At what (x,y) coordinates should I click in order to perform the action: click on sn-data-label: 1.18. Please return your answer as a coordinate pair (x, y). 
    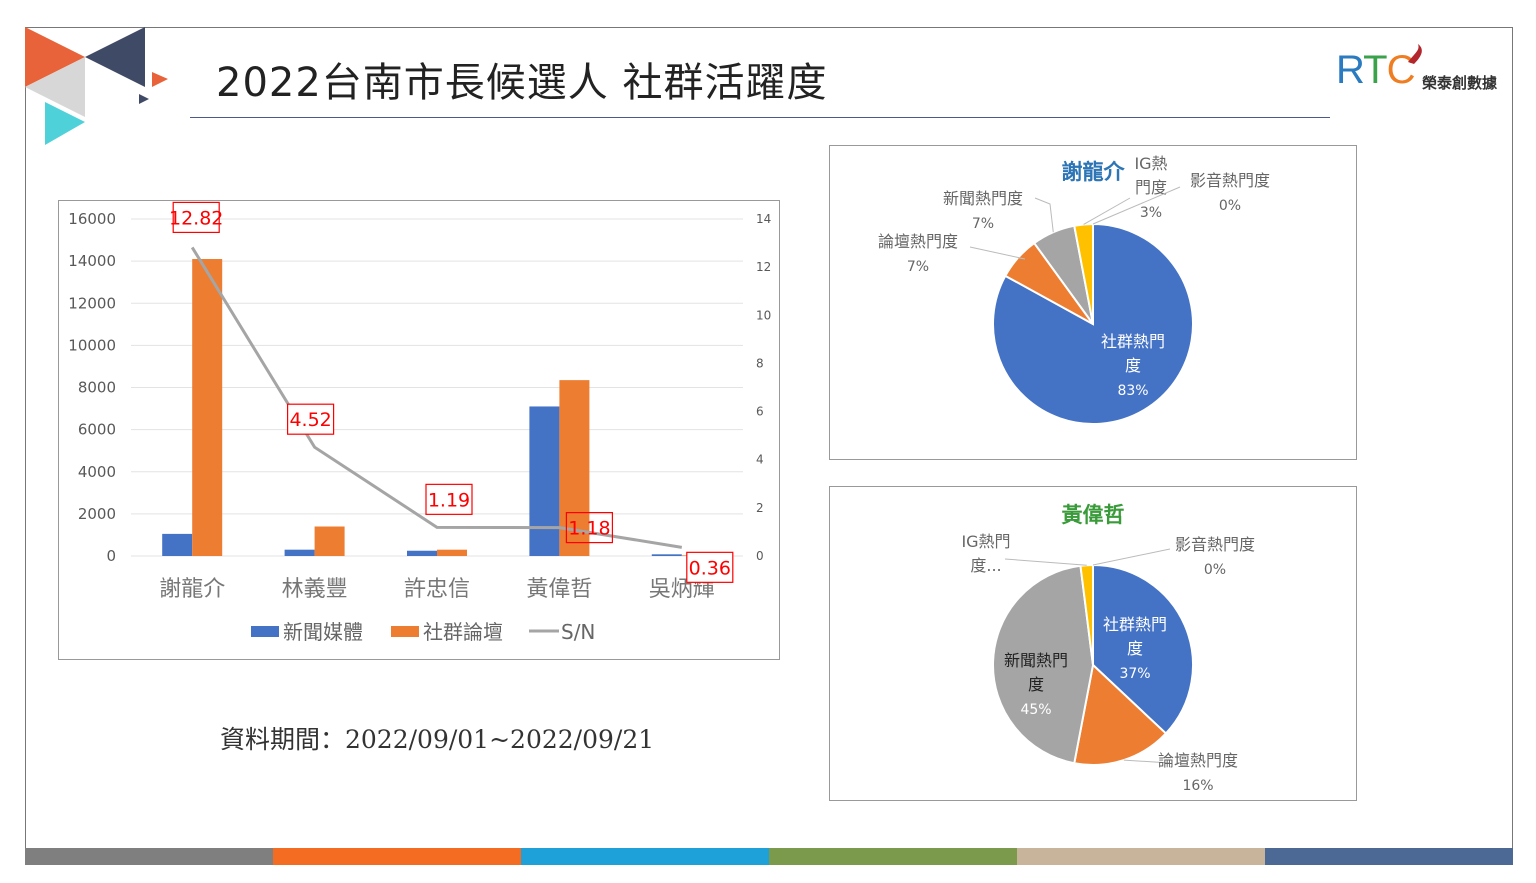
    Looking at the image, I should click on (589, 529).